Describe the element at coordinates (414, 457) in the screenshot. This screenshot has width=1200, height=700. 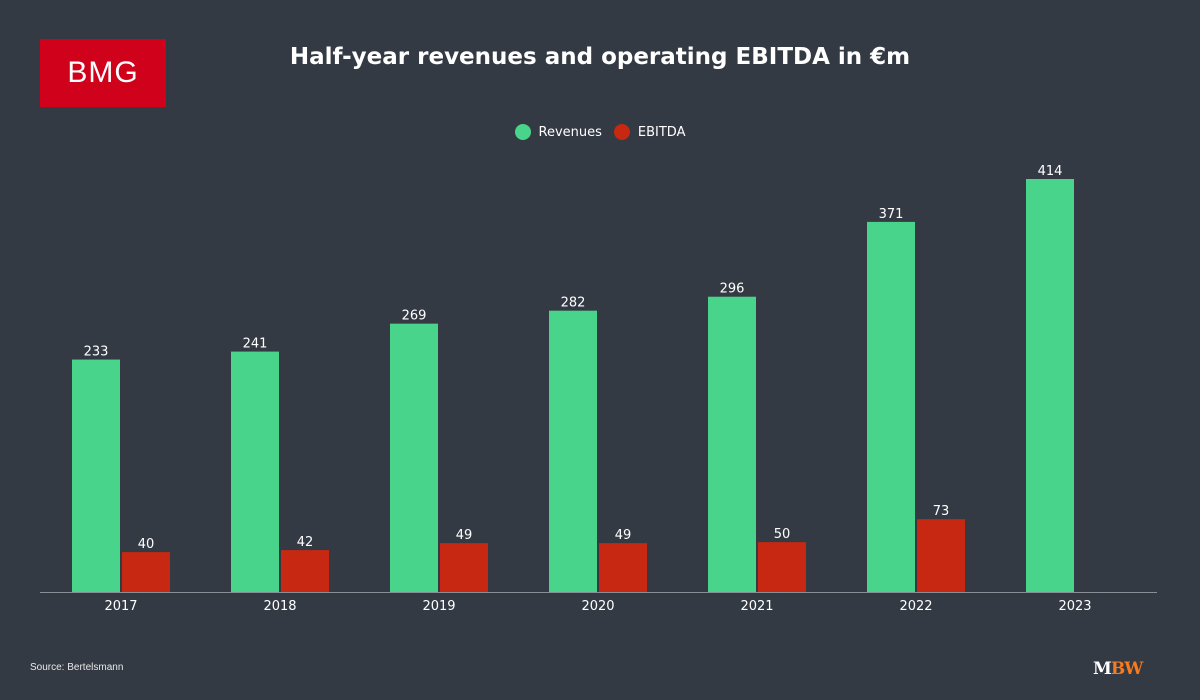
I see `bar-revenues-2019` at that location.